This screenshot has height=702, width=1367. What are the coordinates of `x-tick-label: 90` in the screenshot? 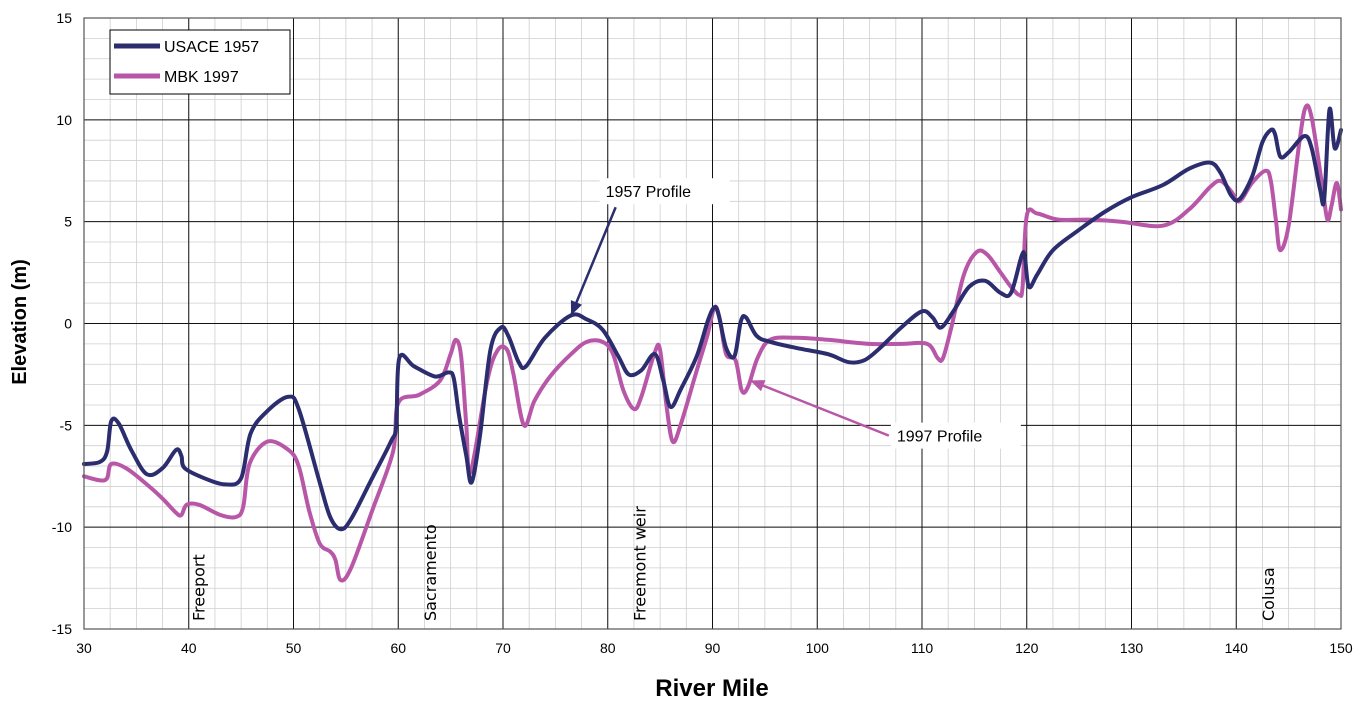 It's located at (713, 648).